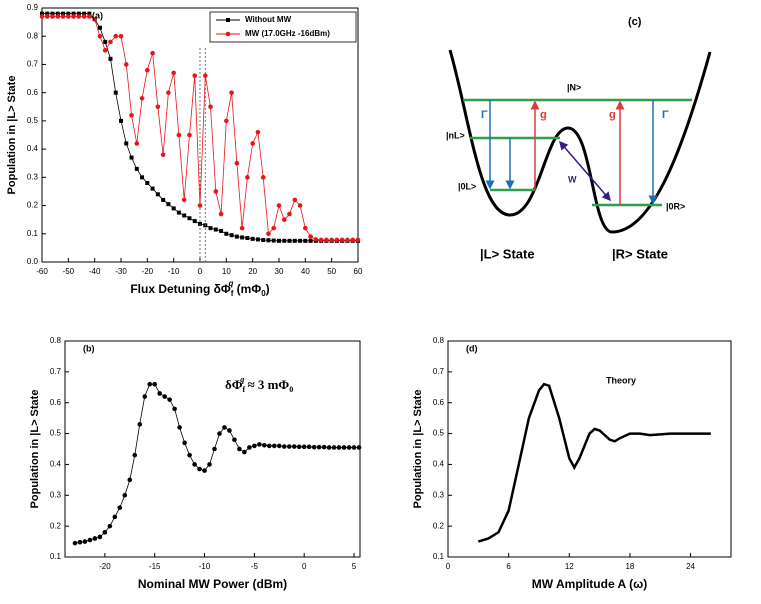 The image size is (761, 604). I want to click on x-axis-label: MW Amplitude A (ω), so click(589, 584).